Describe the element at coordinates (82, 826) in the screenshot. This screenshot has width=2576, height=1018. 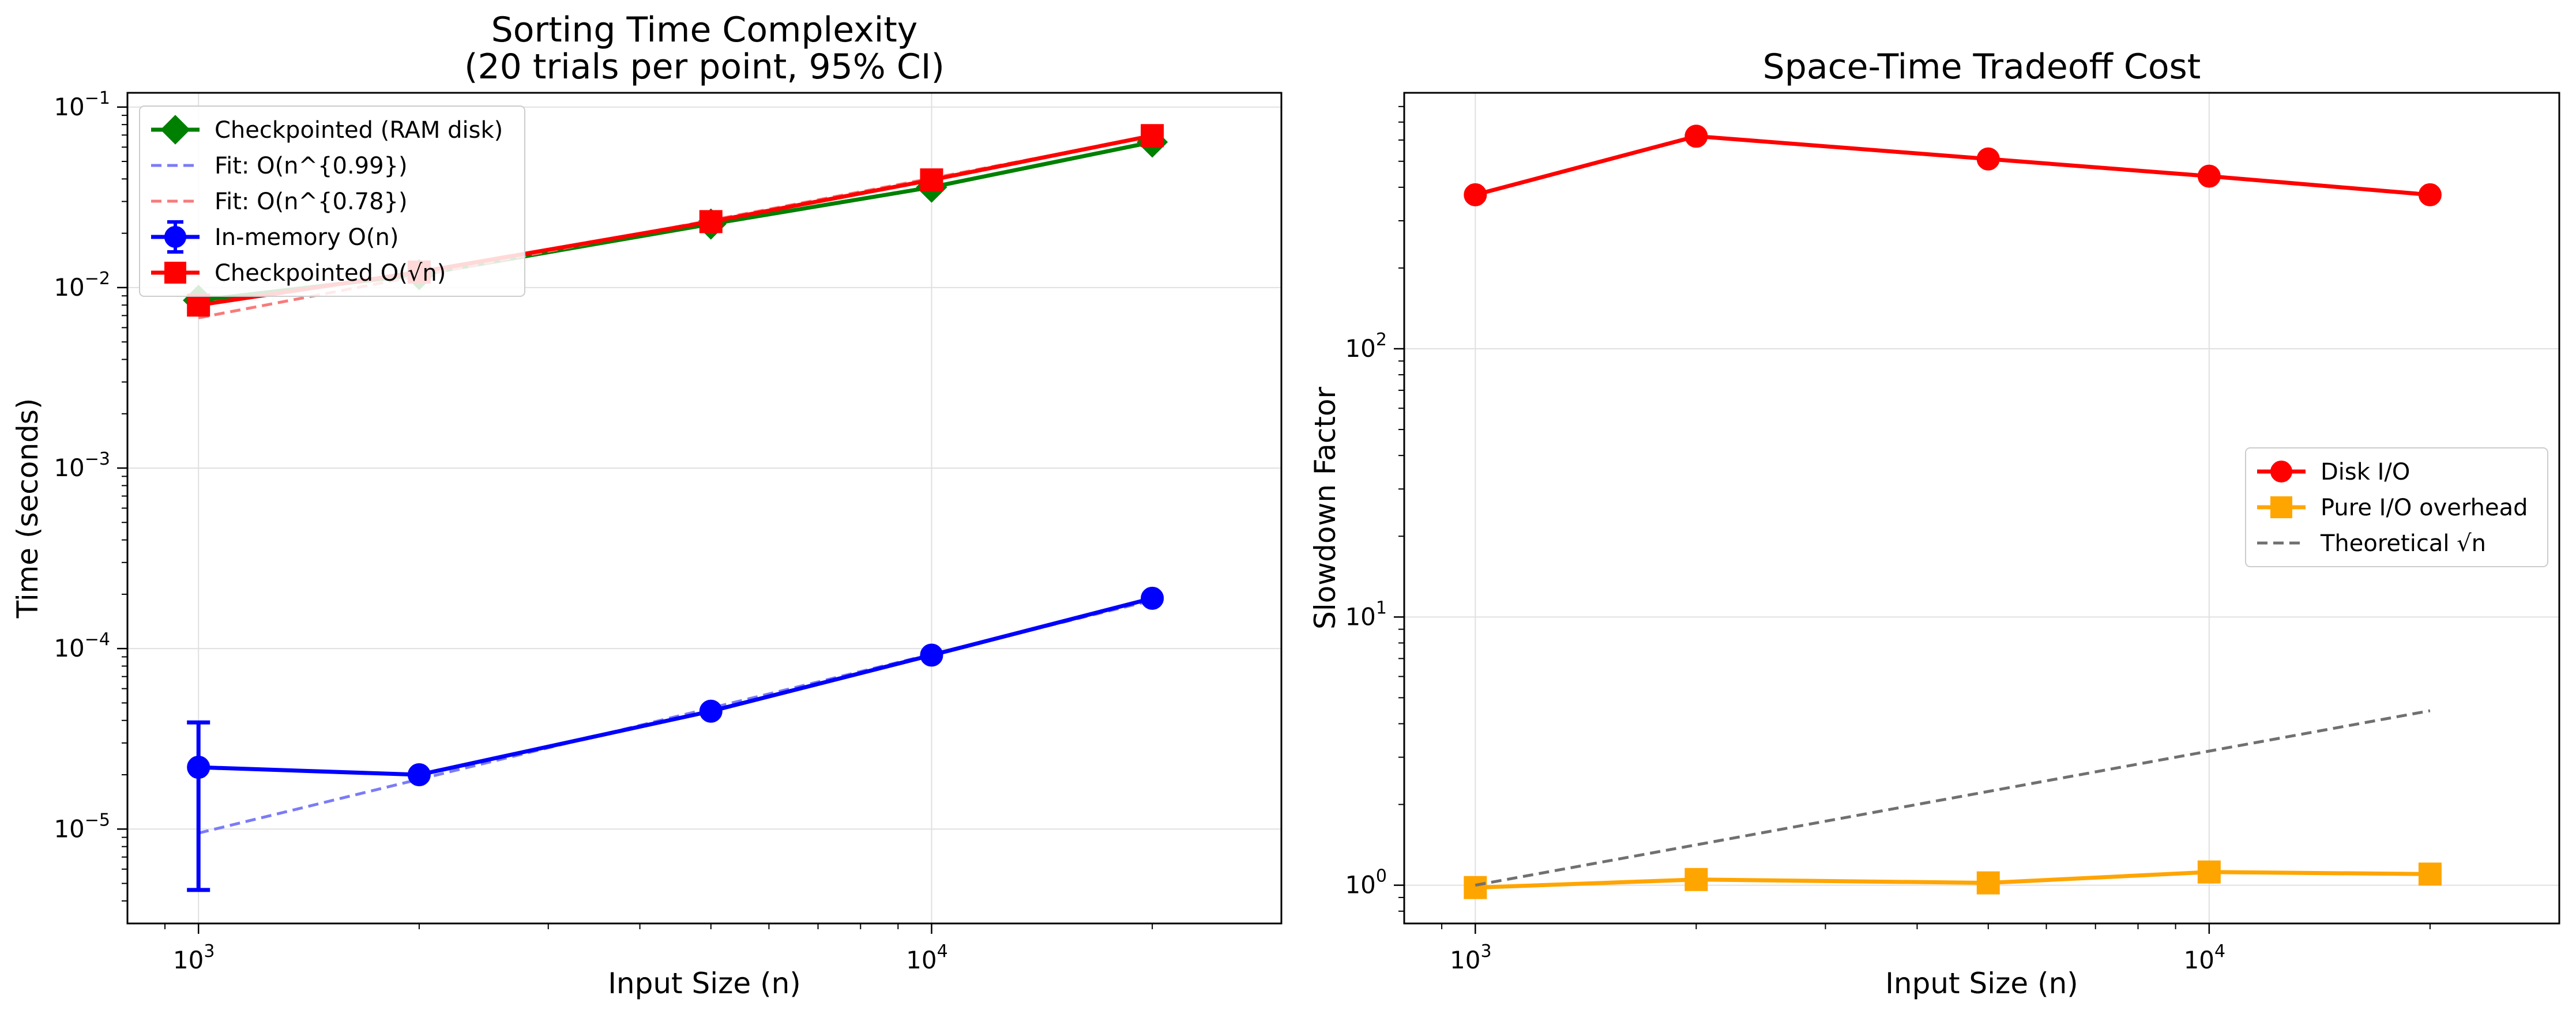
I see `y-tick-label: 10⁻⁵` at that location.